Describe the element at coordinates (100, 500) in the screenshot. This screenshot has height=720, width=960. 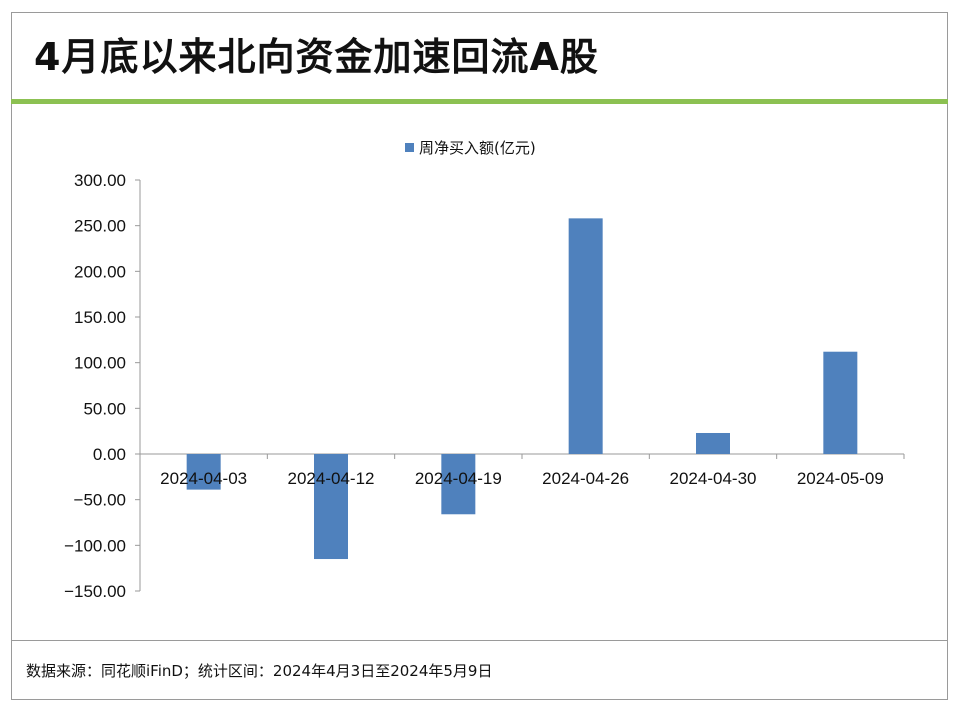
I see `y-tick-label: −50.00` at that location.